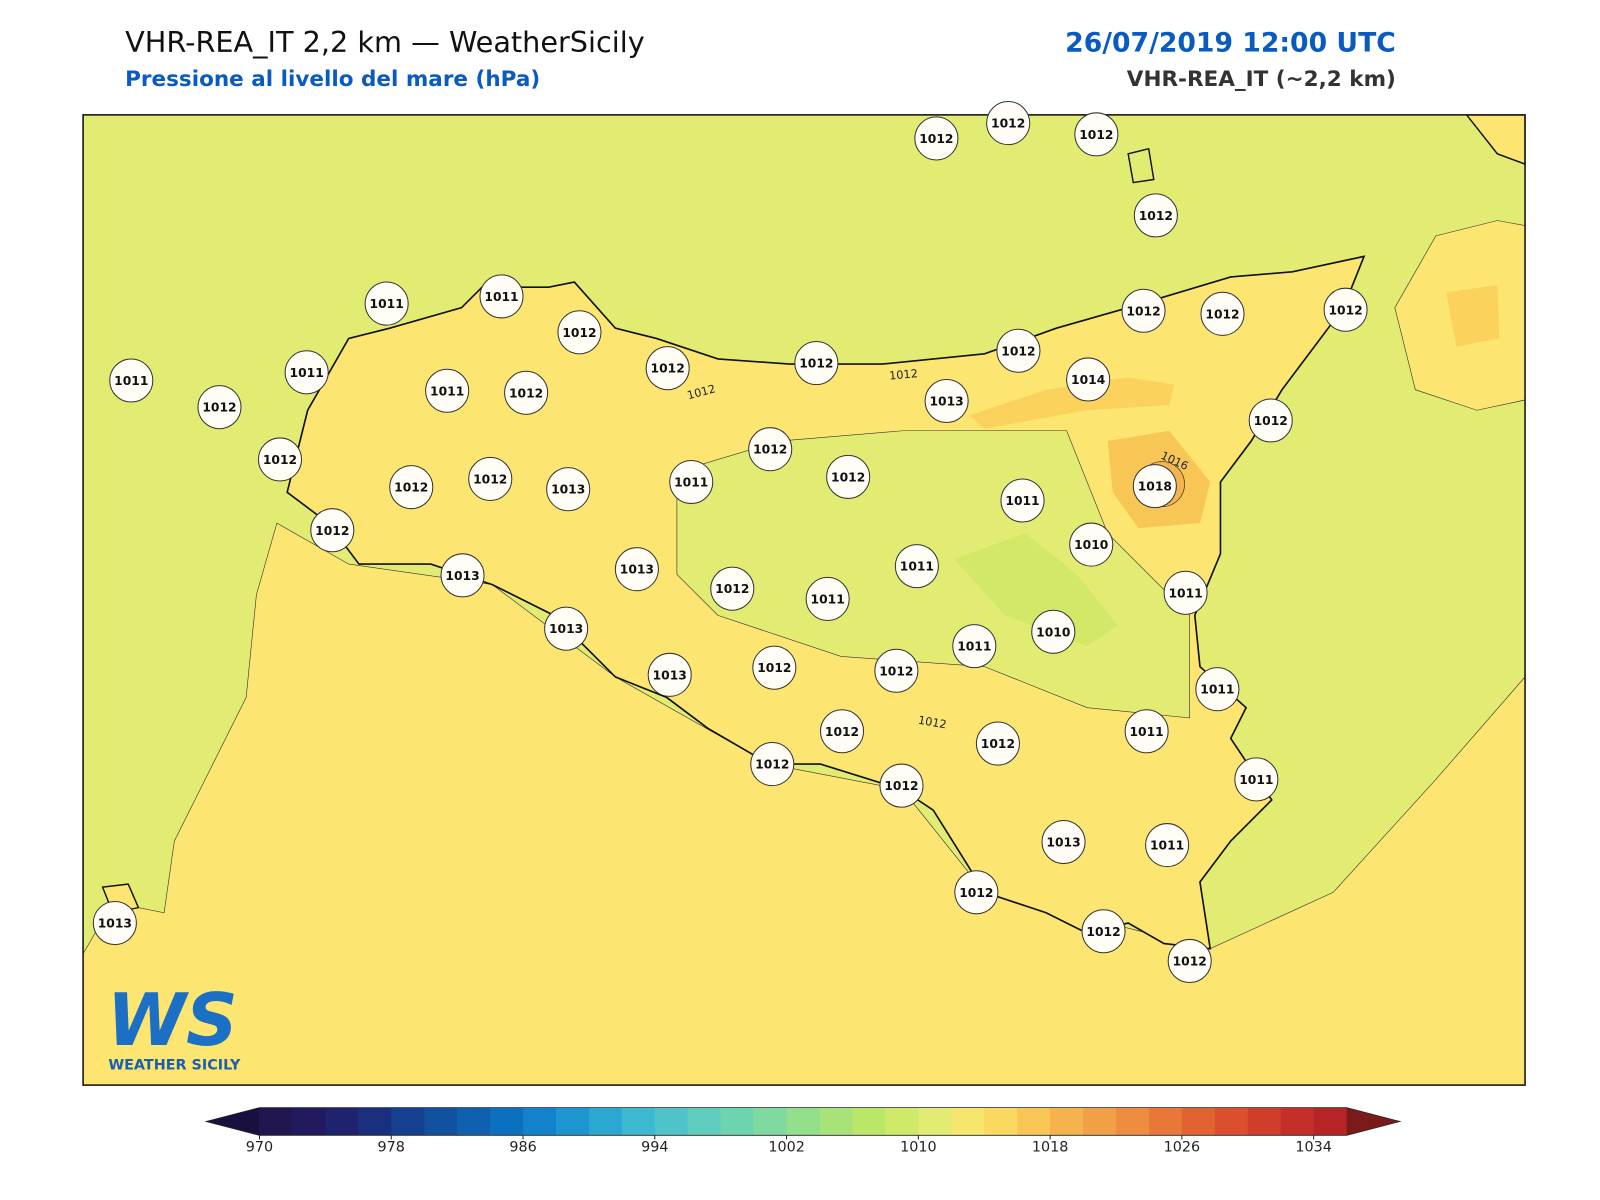 The image size is (1600, 1200). Describe the element at coordinates (1182, 1148) in the screenshot. I see `colorbar-tick-label: 1026` at that location.